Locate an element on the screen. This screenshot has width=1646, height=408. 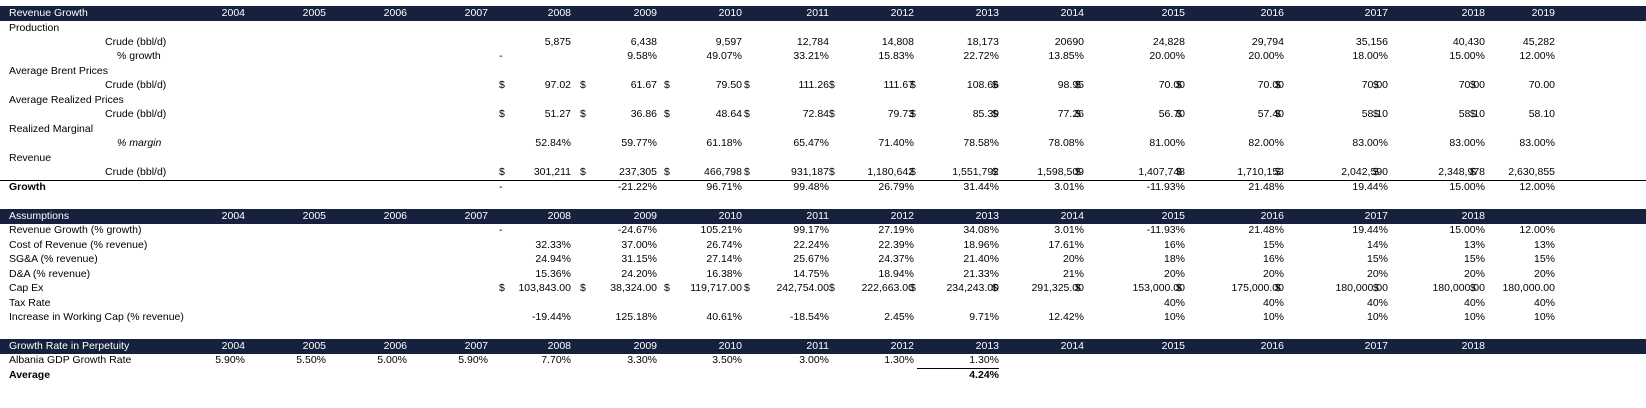
data-cell: 153,000.00 is located at coordinates (1158, 288).